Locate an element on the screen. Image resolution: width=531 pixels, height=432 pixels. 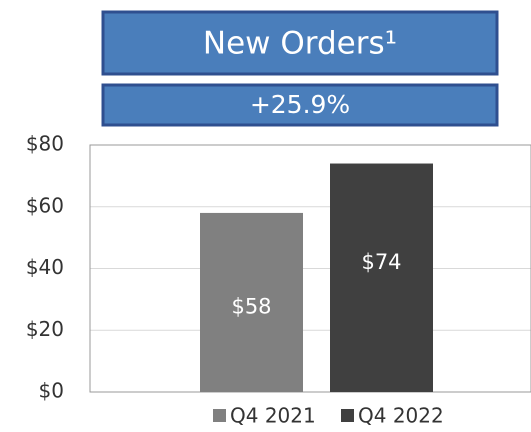
title-box is located at coordinates (300, 43).